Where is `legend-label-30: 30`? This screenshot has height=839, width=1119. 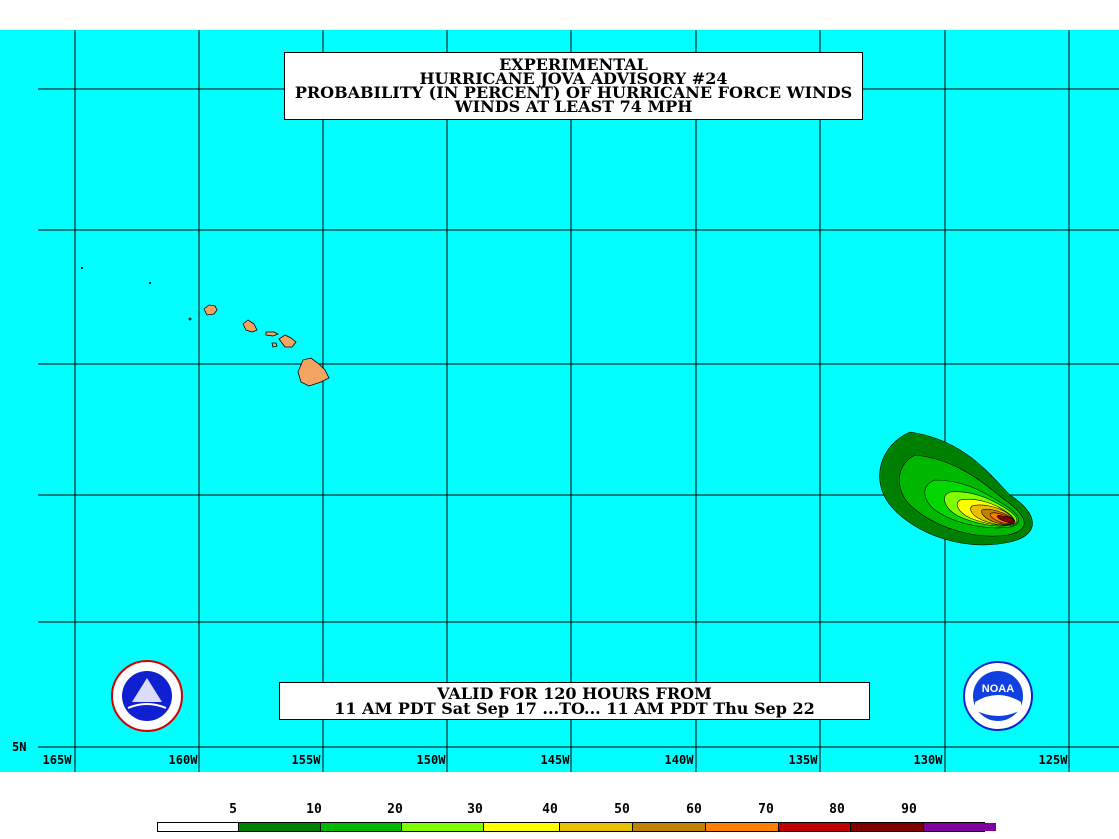 legend-label-30: 30 is located at coordinates (475, 809).